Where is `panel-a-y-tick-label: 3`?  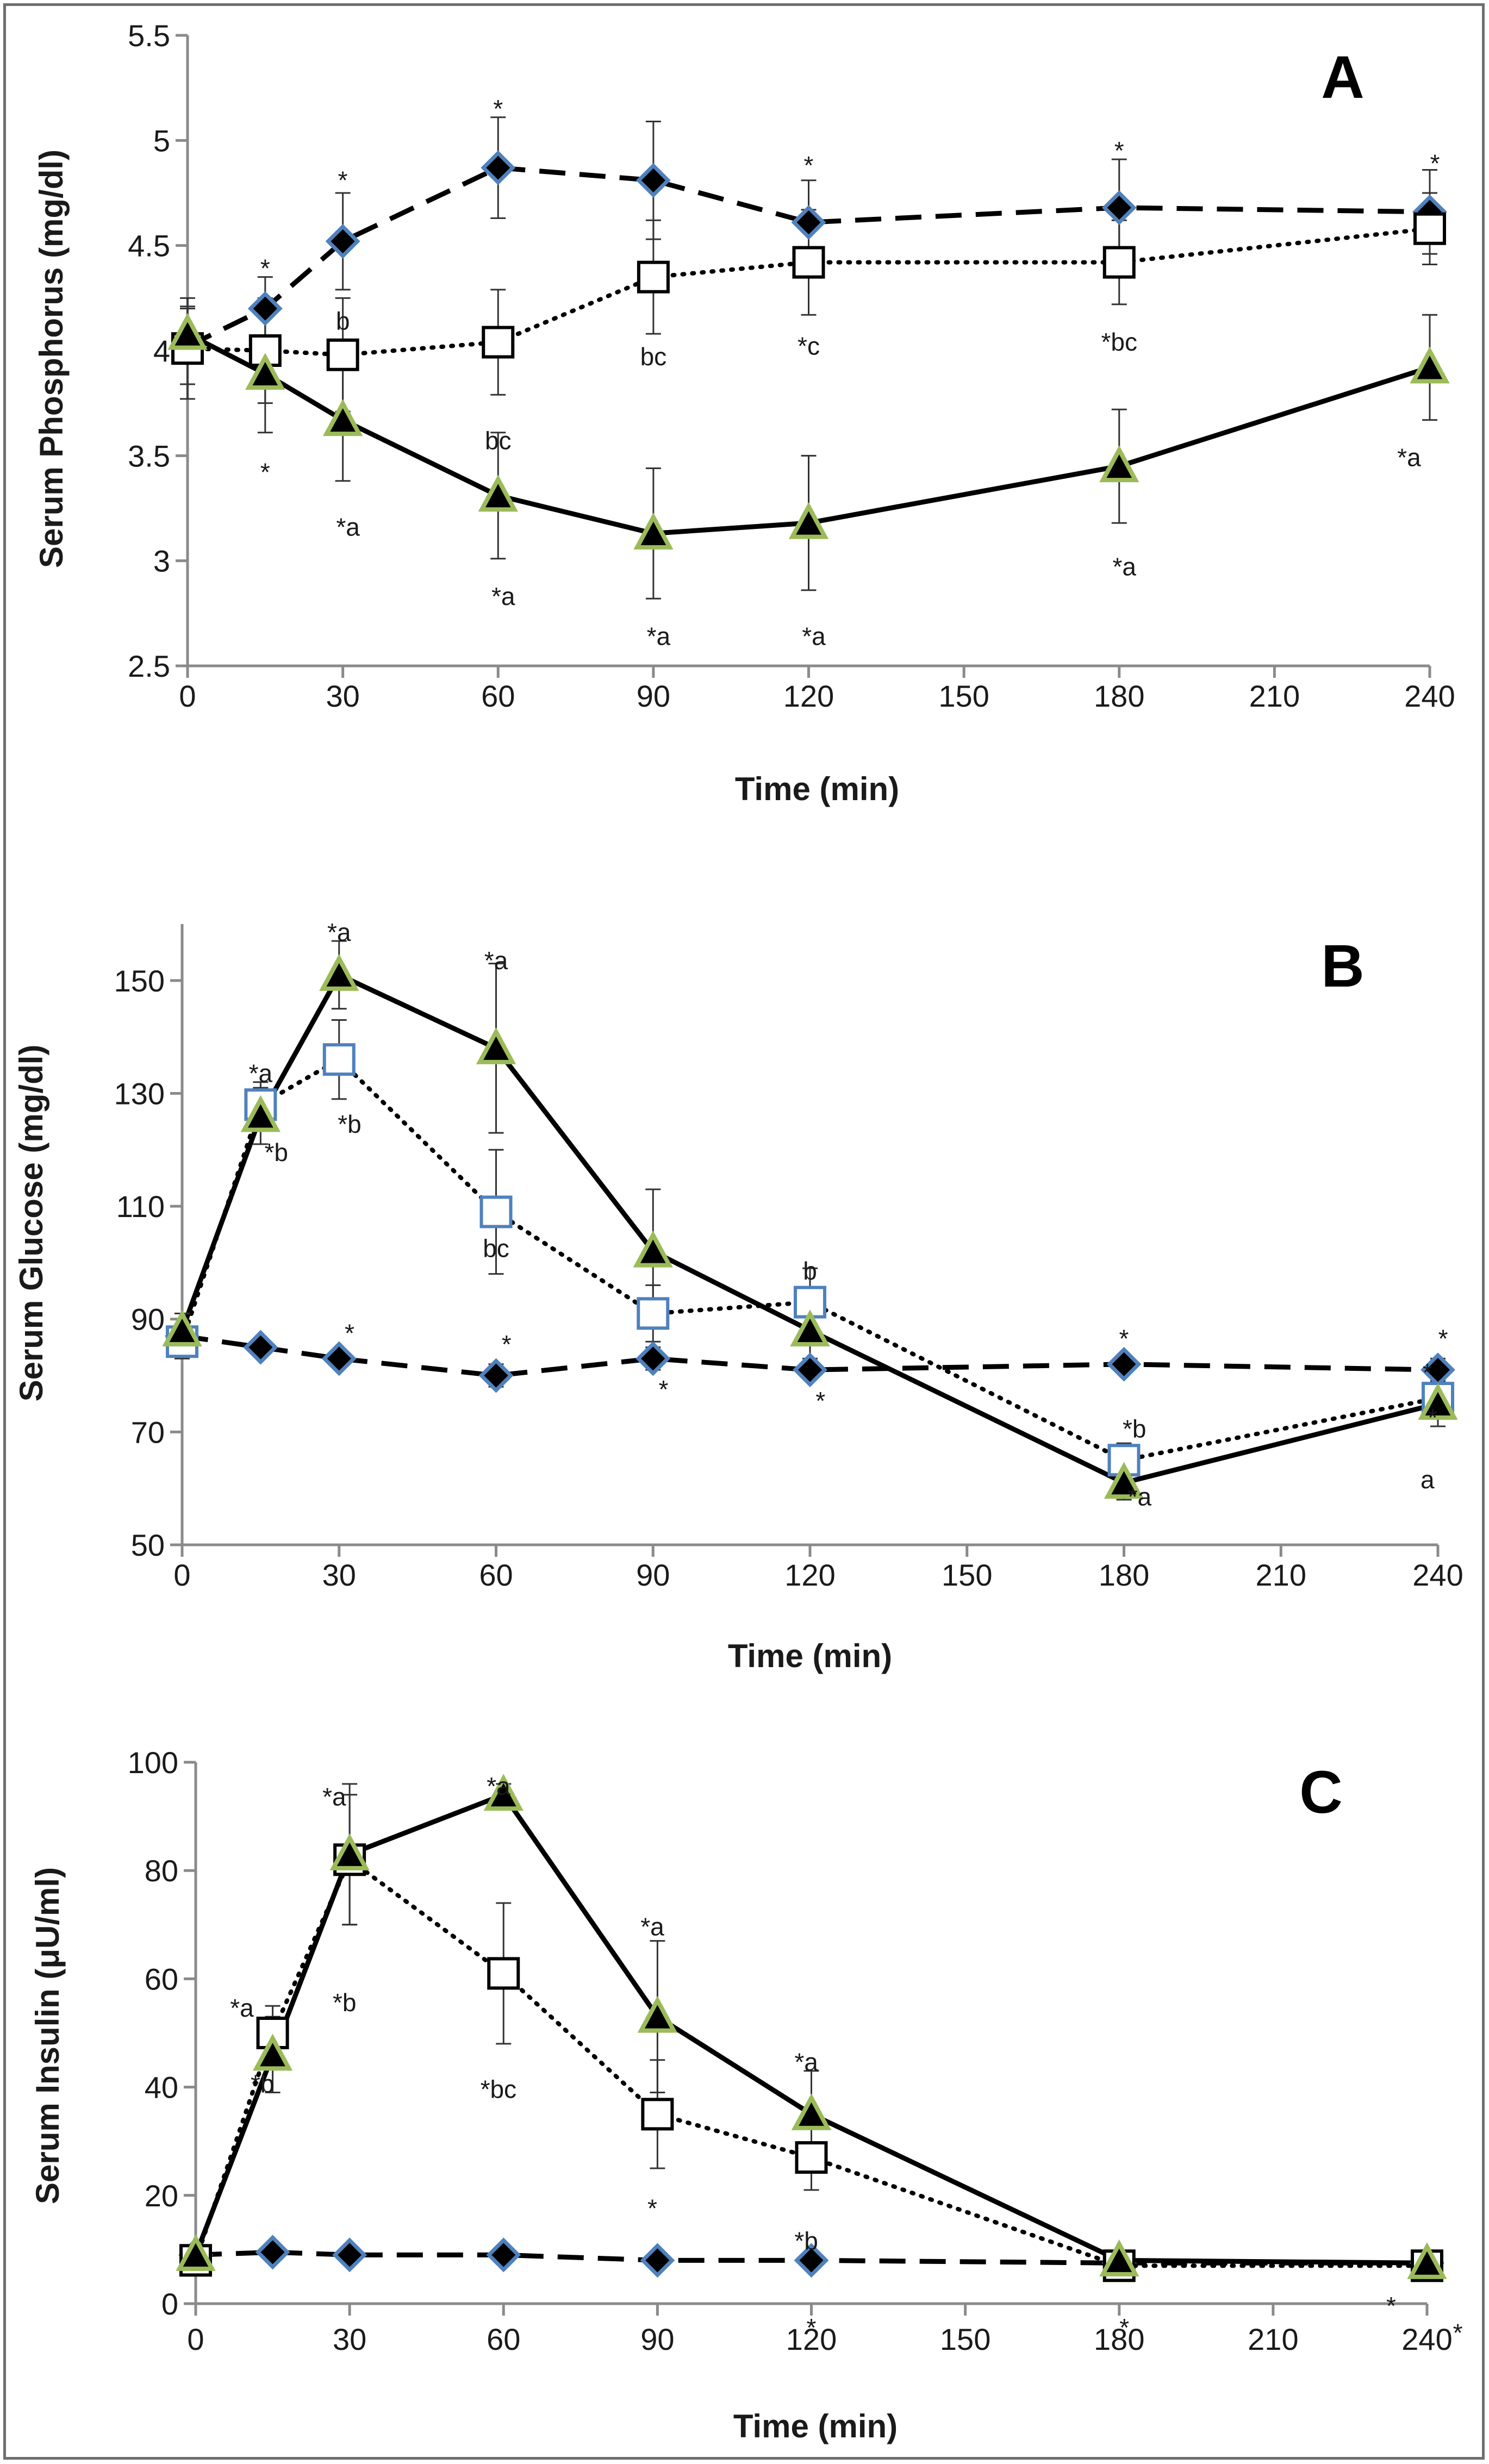 panel-a-y-tick-label: 3 is located at coordinates (161, 561).